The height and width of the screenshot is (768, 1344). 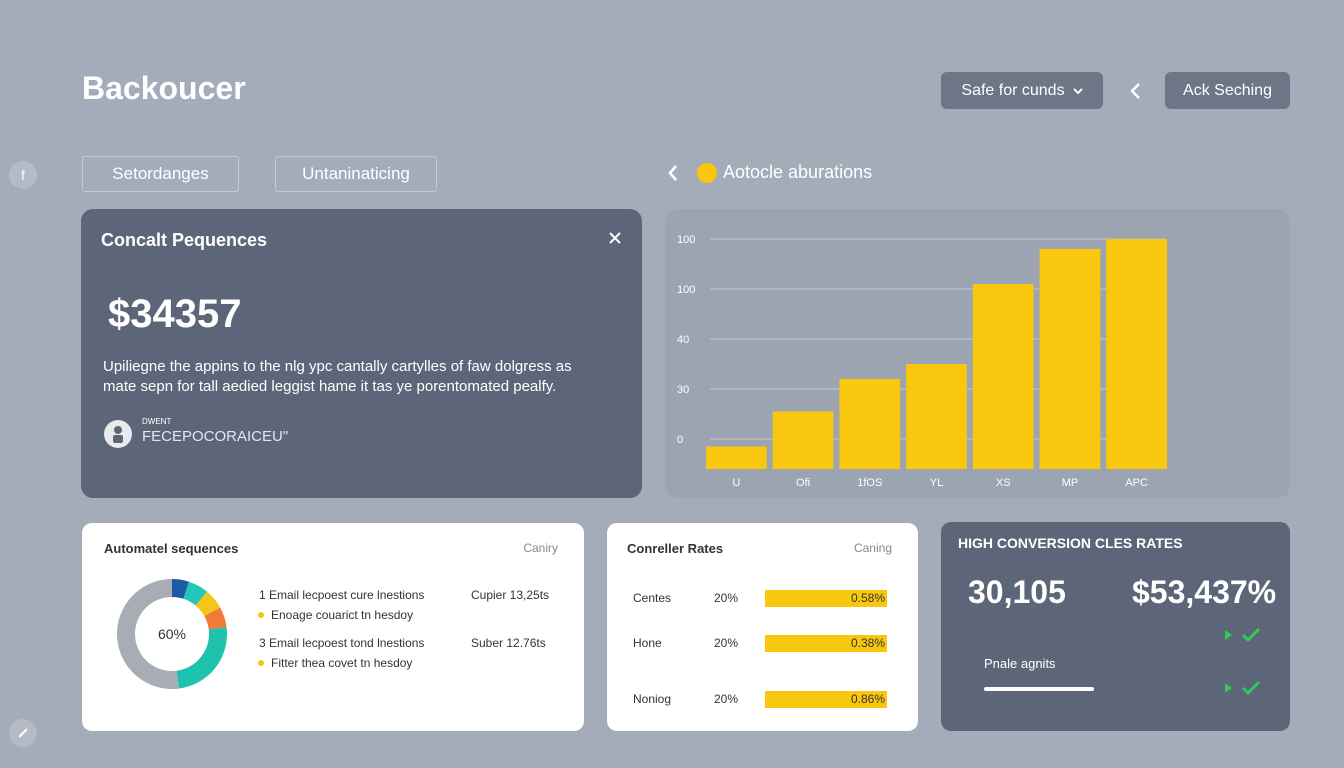 What do you see at coordinates (160, 174) in the screenshot?
I see `tab: Setordanges` at bounding box center [160, 174].